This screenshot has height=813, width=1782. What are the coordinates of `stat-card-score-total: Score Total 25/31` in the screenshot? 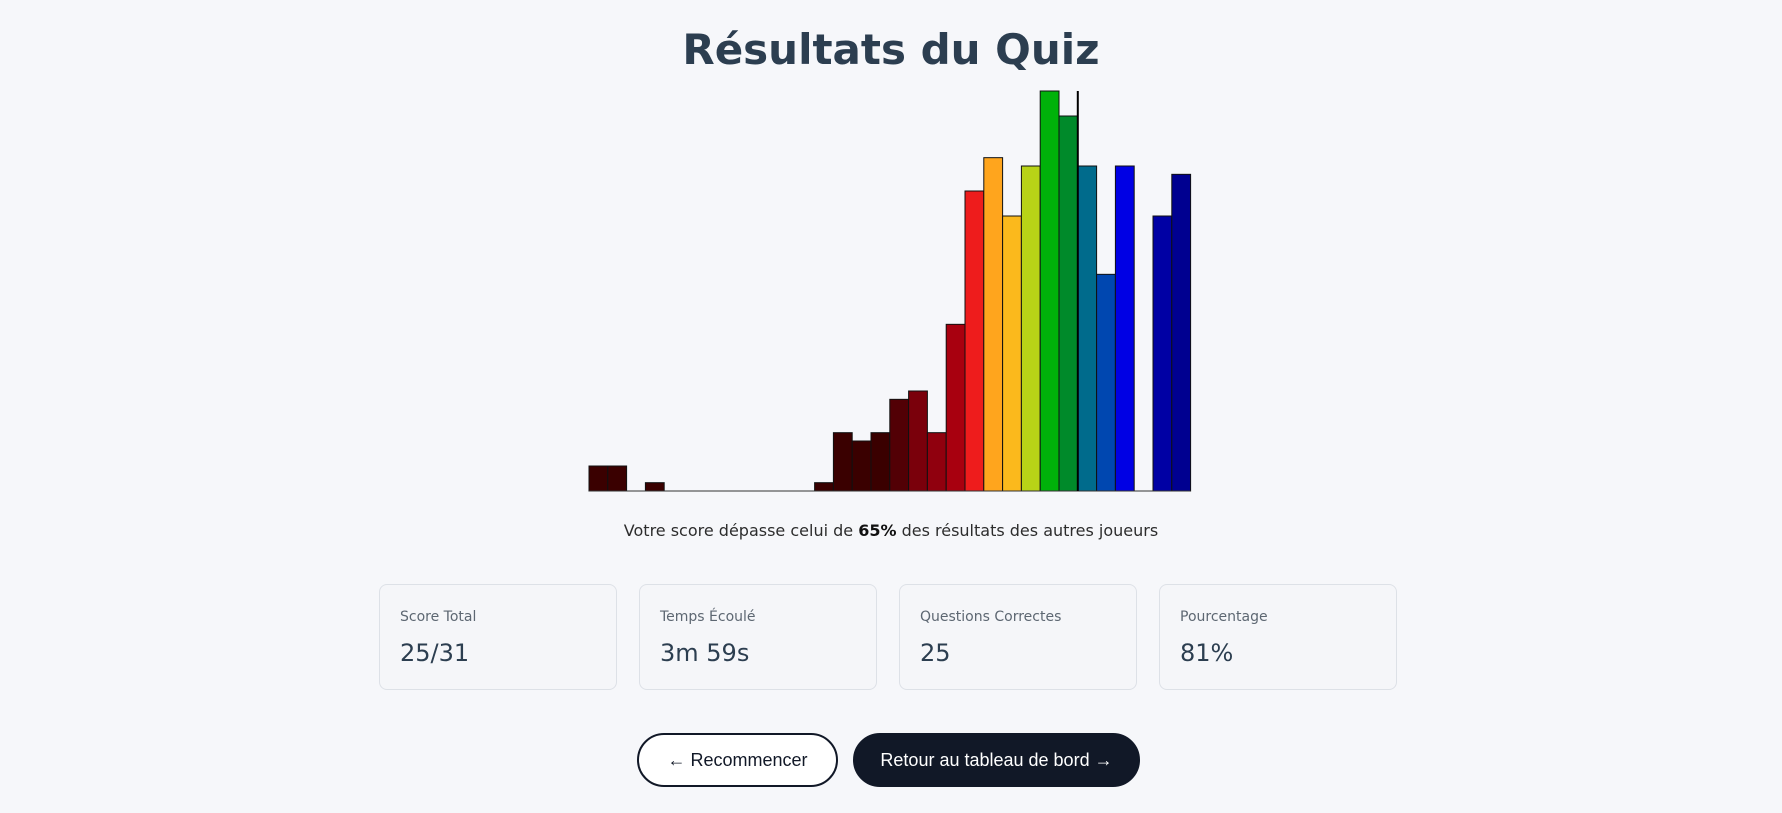 It's located at (498, 637).